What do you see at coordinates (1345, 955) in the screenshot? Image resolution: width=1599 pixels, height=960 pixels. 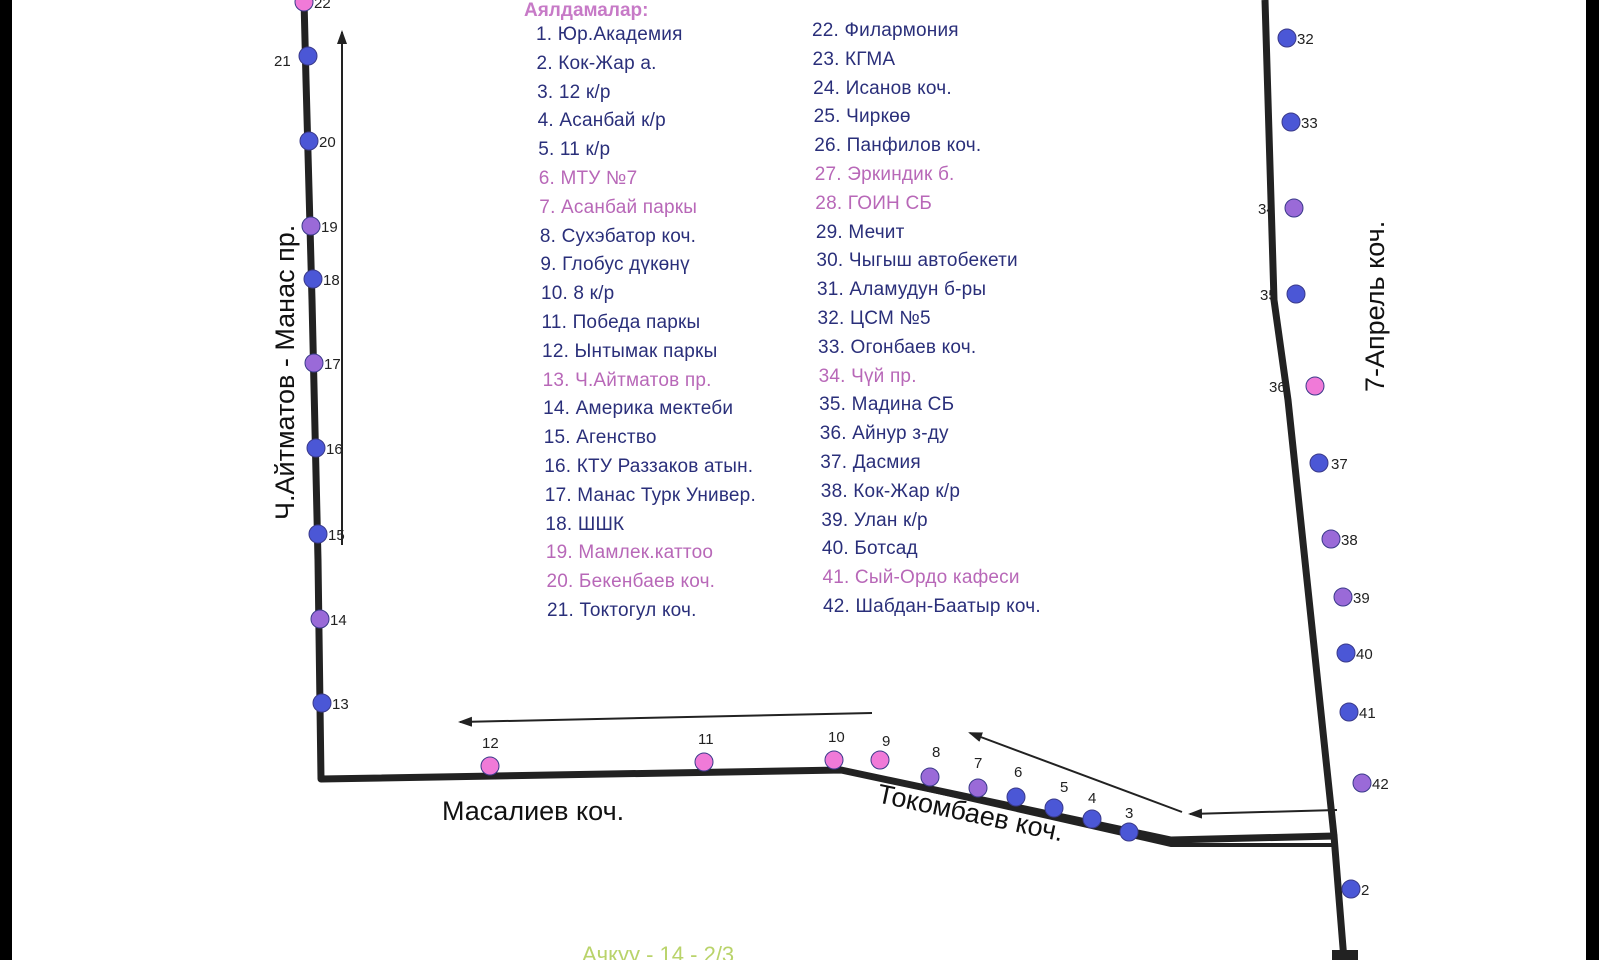 I see `route-terminal-block` at bounding box center [1345, 955].